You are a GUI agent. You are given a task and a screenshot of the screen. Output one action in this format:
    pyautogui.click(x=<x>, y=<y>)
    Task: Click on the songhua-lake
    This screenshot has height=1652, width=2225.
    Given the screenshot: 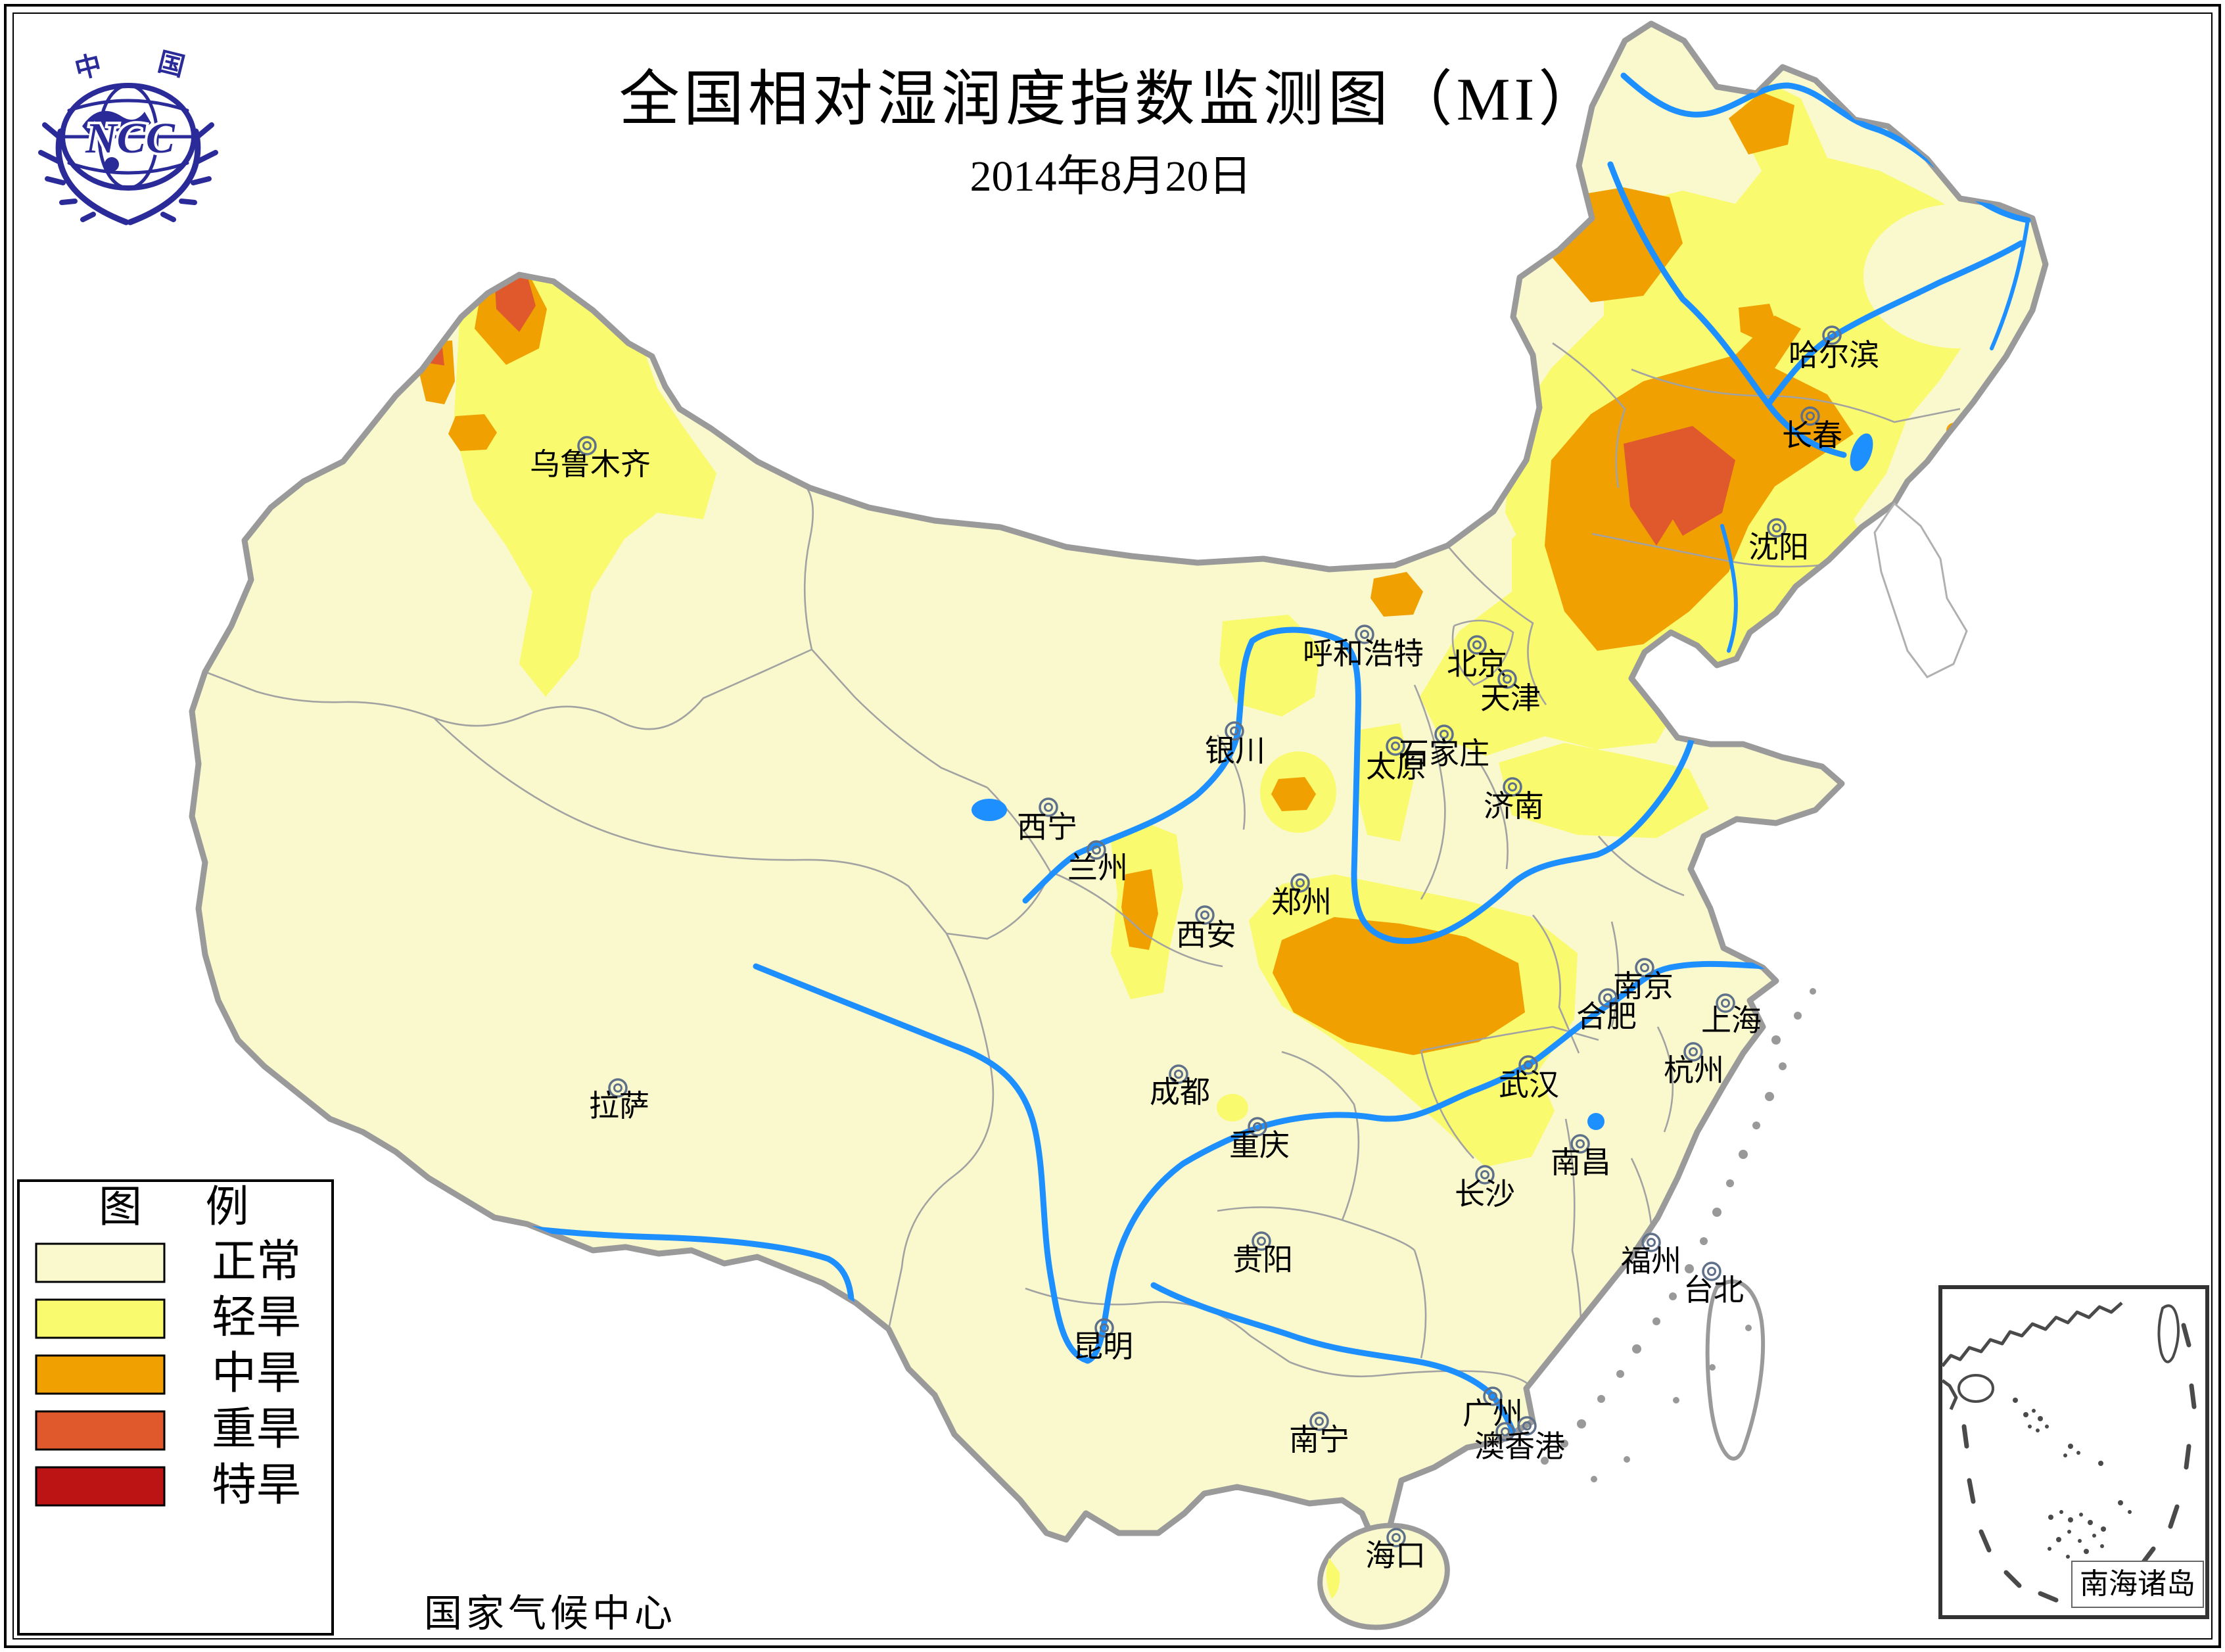 What is the action you would take?
    pyautogui.click(x=1861, y=452)
    